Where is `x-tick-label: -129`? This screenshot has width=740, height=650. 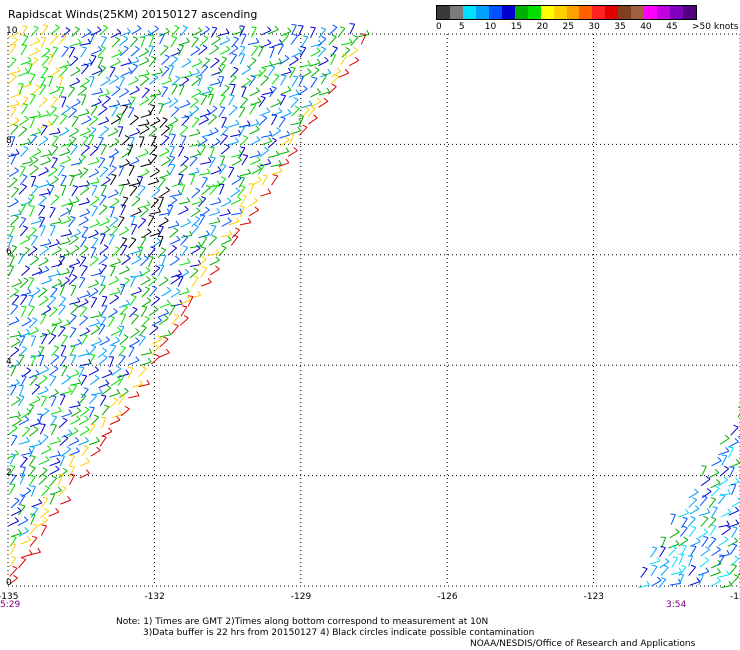 x-tick-label: -129 is located at coordinates (301, 597).